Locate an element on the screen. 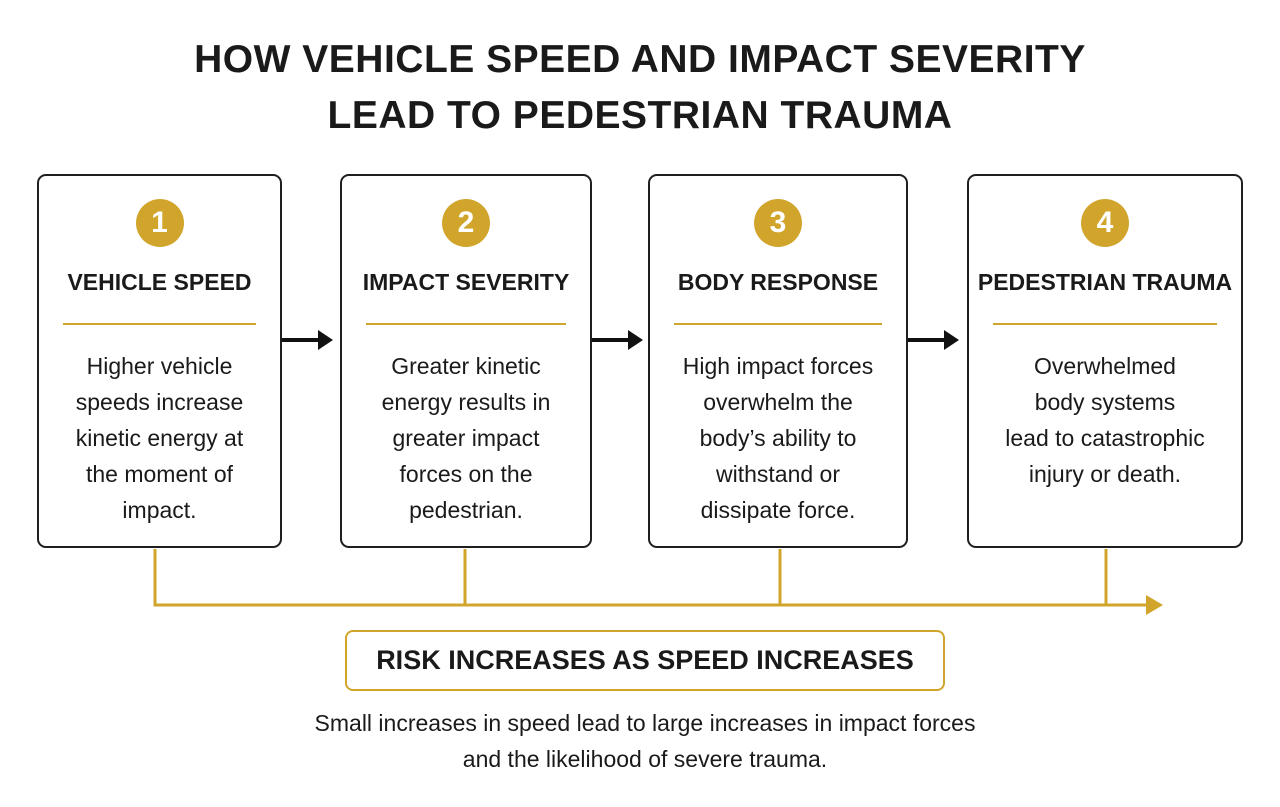 This screenshot has width=1280, height=807. description-line: lead to catastrophic is located at coordinates (1105, 438).